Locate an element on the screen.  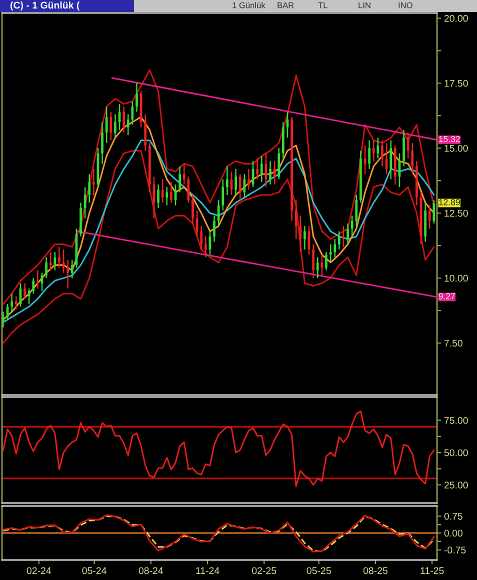
x-tick-label: 11-24 is located at coordinates (208, 570).